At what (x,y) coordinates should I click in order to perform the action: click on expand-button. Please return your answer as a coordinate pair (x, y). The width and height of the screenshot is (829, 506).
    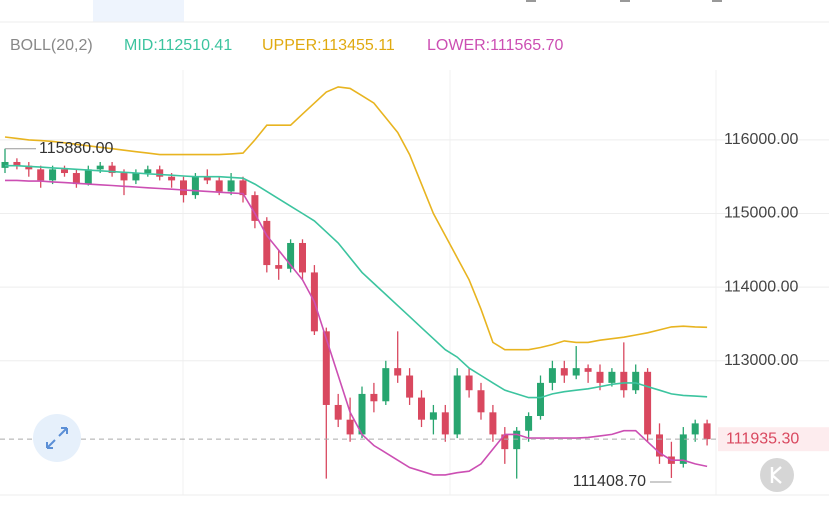
    Looking at the image, I should click on (57, 438).